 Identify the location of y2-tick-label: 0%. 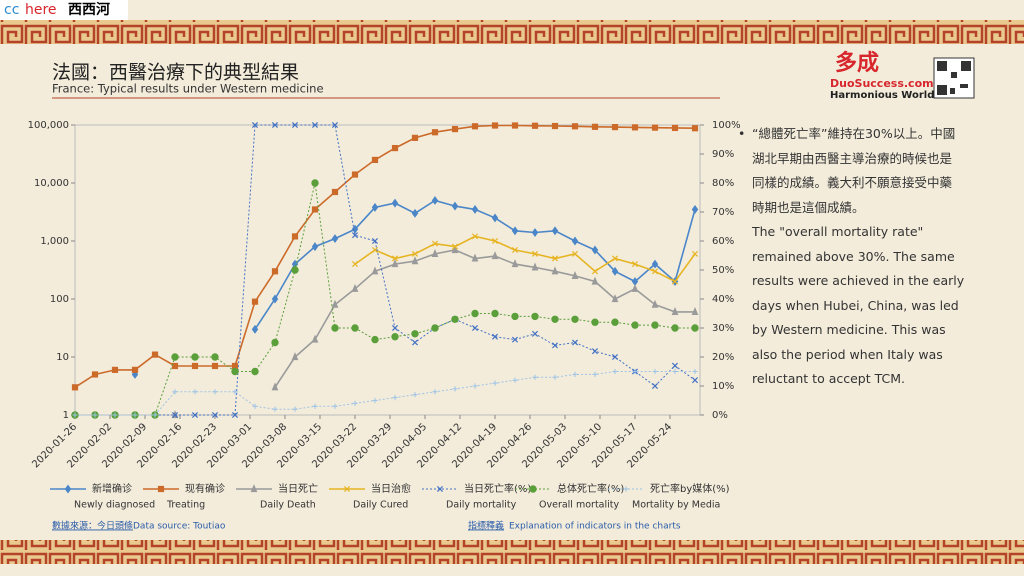
(720, 415).